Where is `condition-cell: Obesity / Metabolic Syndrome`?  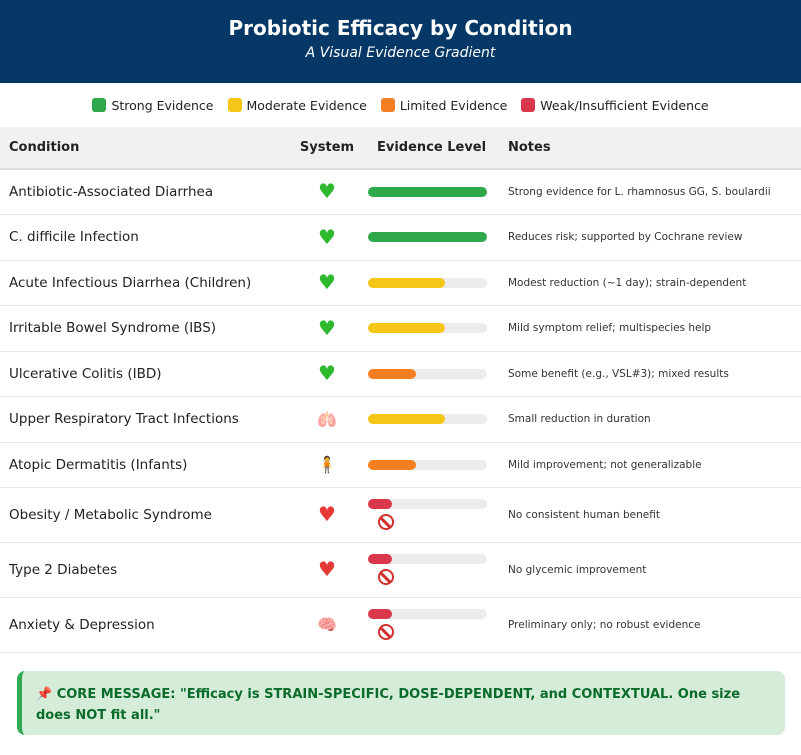
condition-cell: Obesity / Metabolic Syndrome is located at coordinates (143, 515).